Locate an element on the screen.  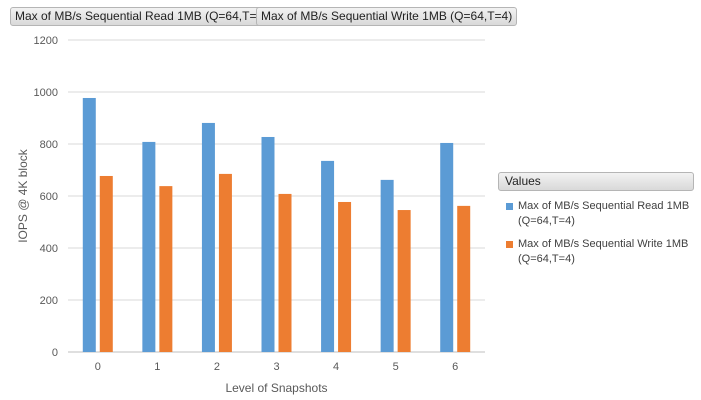
x-tick-label: 6 is located at coordinates (455, 367).